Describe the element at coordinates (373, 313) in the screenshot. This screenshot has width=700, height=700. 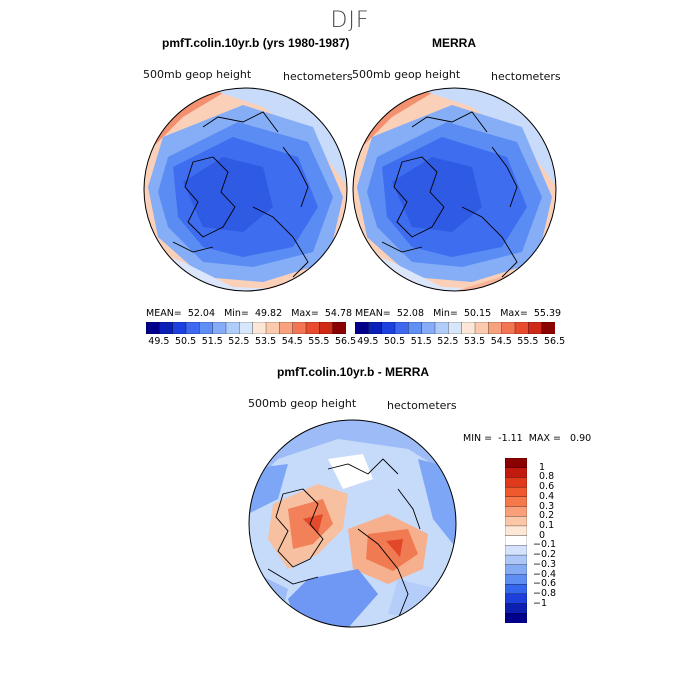
I see `right-mean-label: MEAN=` at that location.